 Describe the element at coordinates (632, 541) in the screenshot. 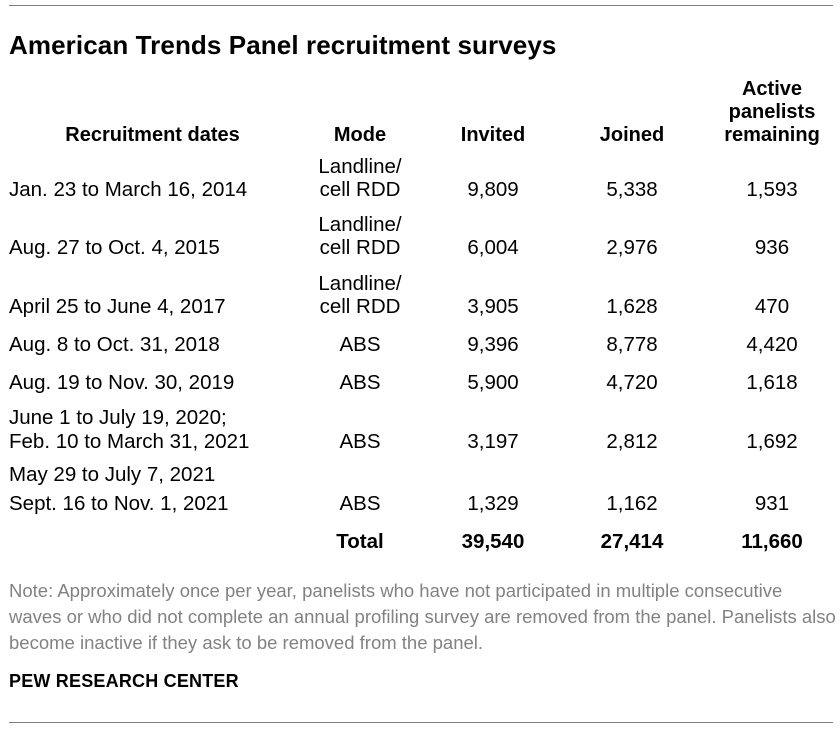

I see `total-joined: 27,414` at that location.